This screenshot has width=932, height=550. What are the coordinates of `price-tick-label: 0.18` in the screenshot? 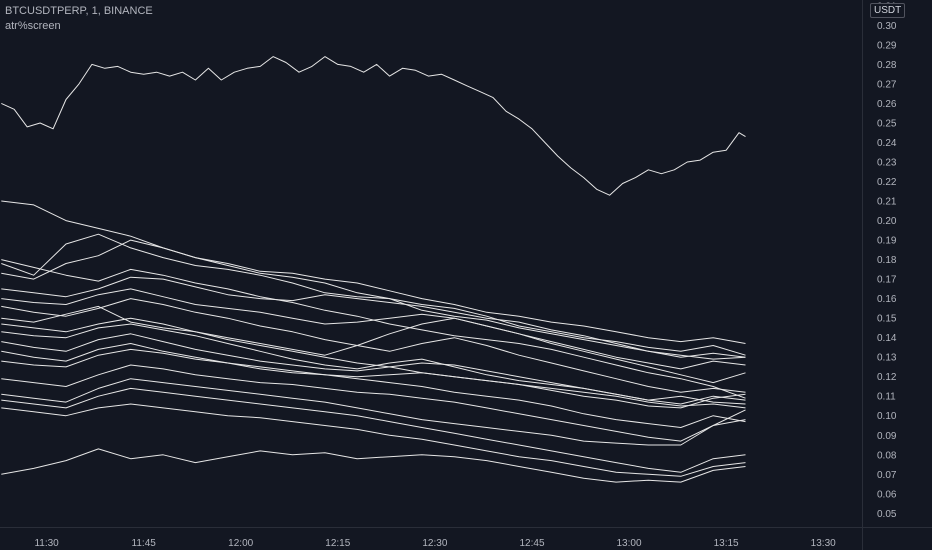 It's located at (887, 260).